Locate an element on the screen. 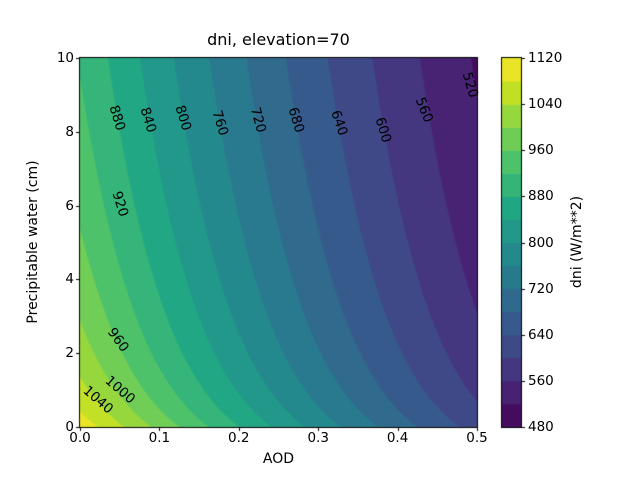 This screenshot has width=640, height=480. x-tick-label: 0.5 is located at coordinates (477, 438).